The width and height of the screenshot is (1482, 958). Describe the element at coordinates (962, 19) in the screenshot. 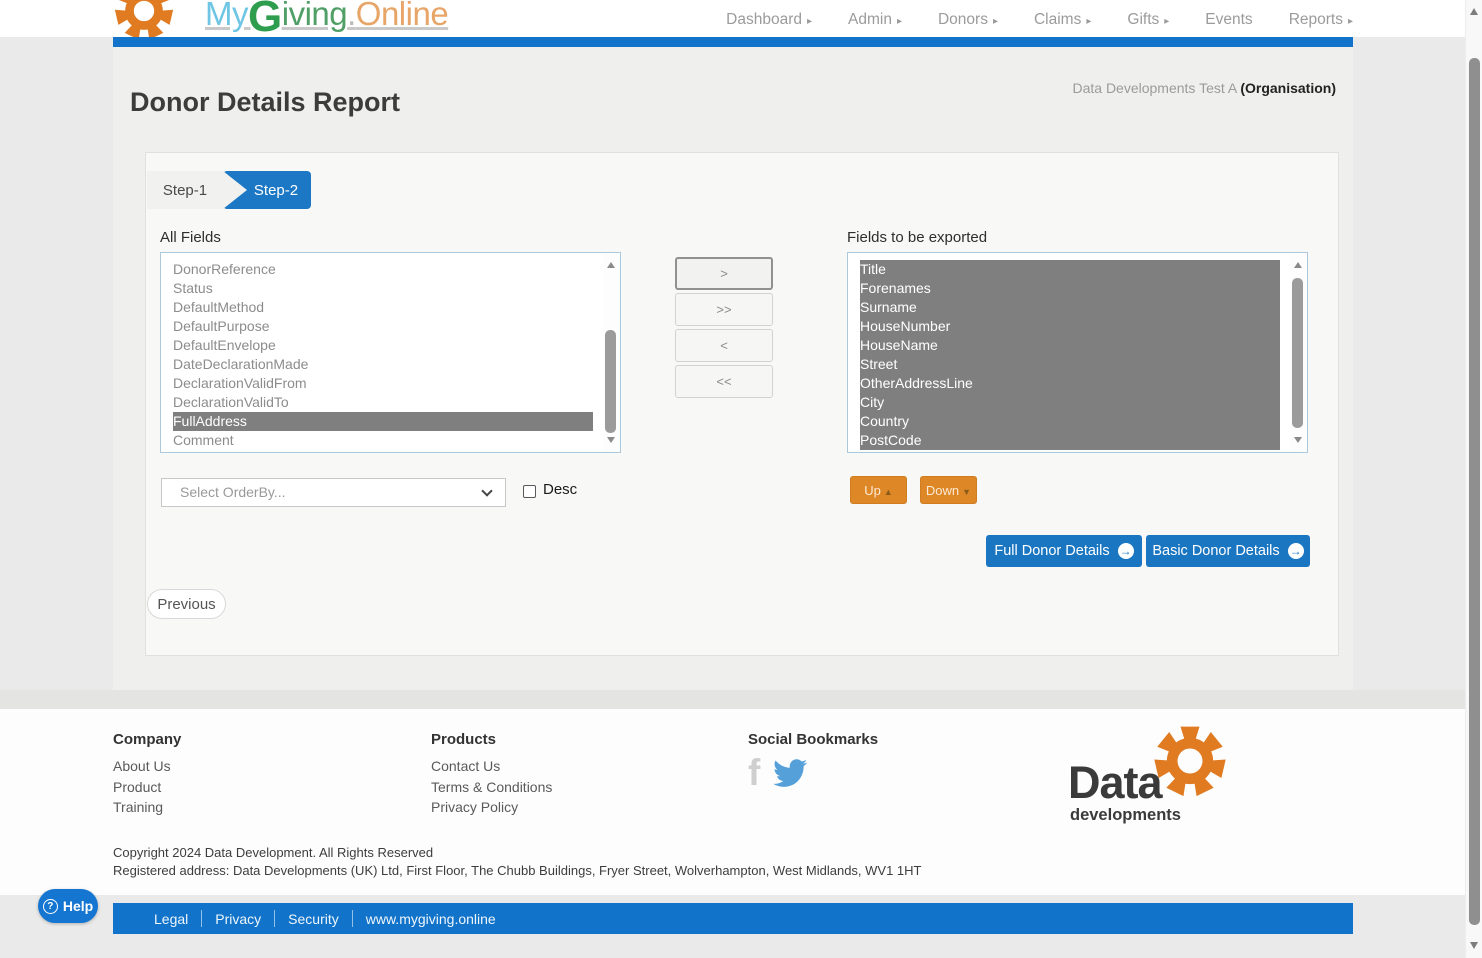

I see `nav-item-label: Donors` at that location.